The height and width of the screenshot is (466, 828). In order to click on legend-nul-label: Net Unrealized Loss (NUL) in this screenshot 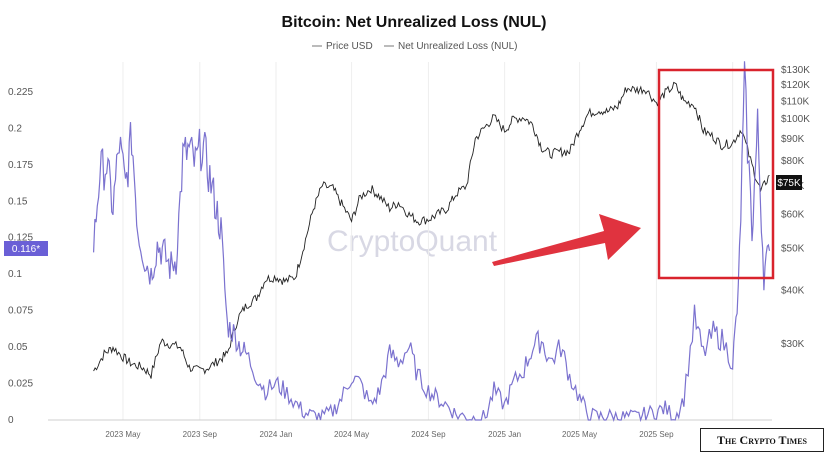, I will do `click(458, 46)`.